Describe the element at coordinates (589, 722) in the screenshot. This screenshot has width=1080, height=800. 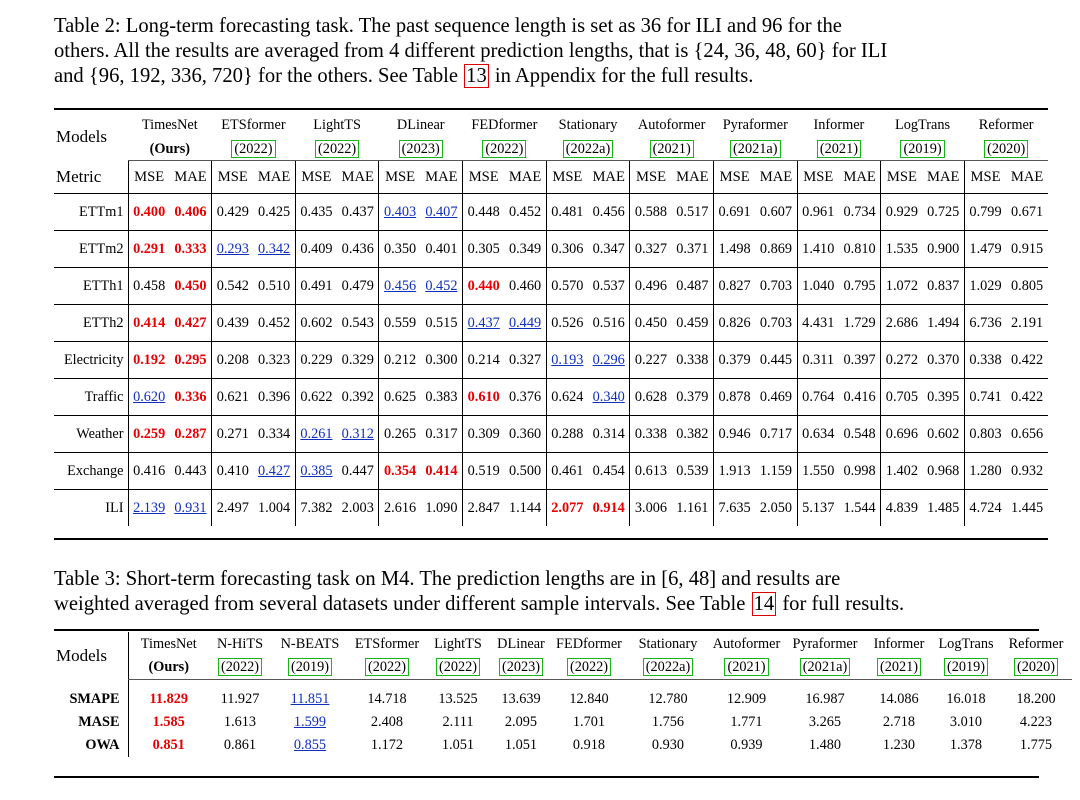
I see `value-cell: 1.701` at that location.